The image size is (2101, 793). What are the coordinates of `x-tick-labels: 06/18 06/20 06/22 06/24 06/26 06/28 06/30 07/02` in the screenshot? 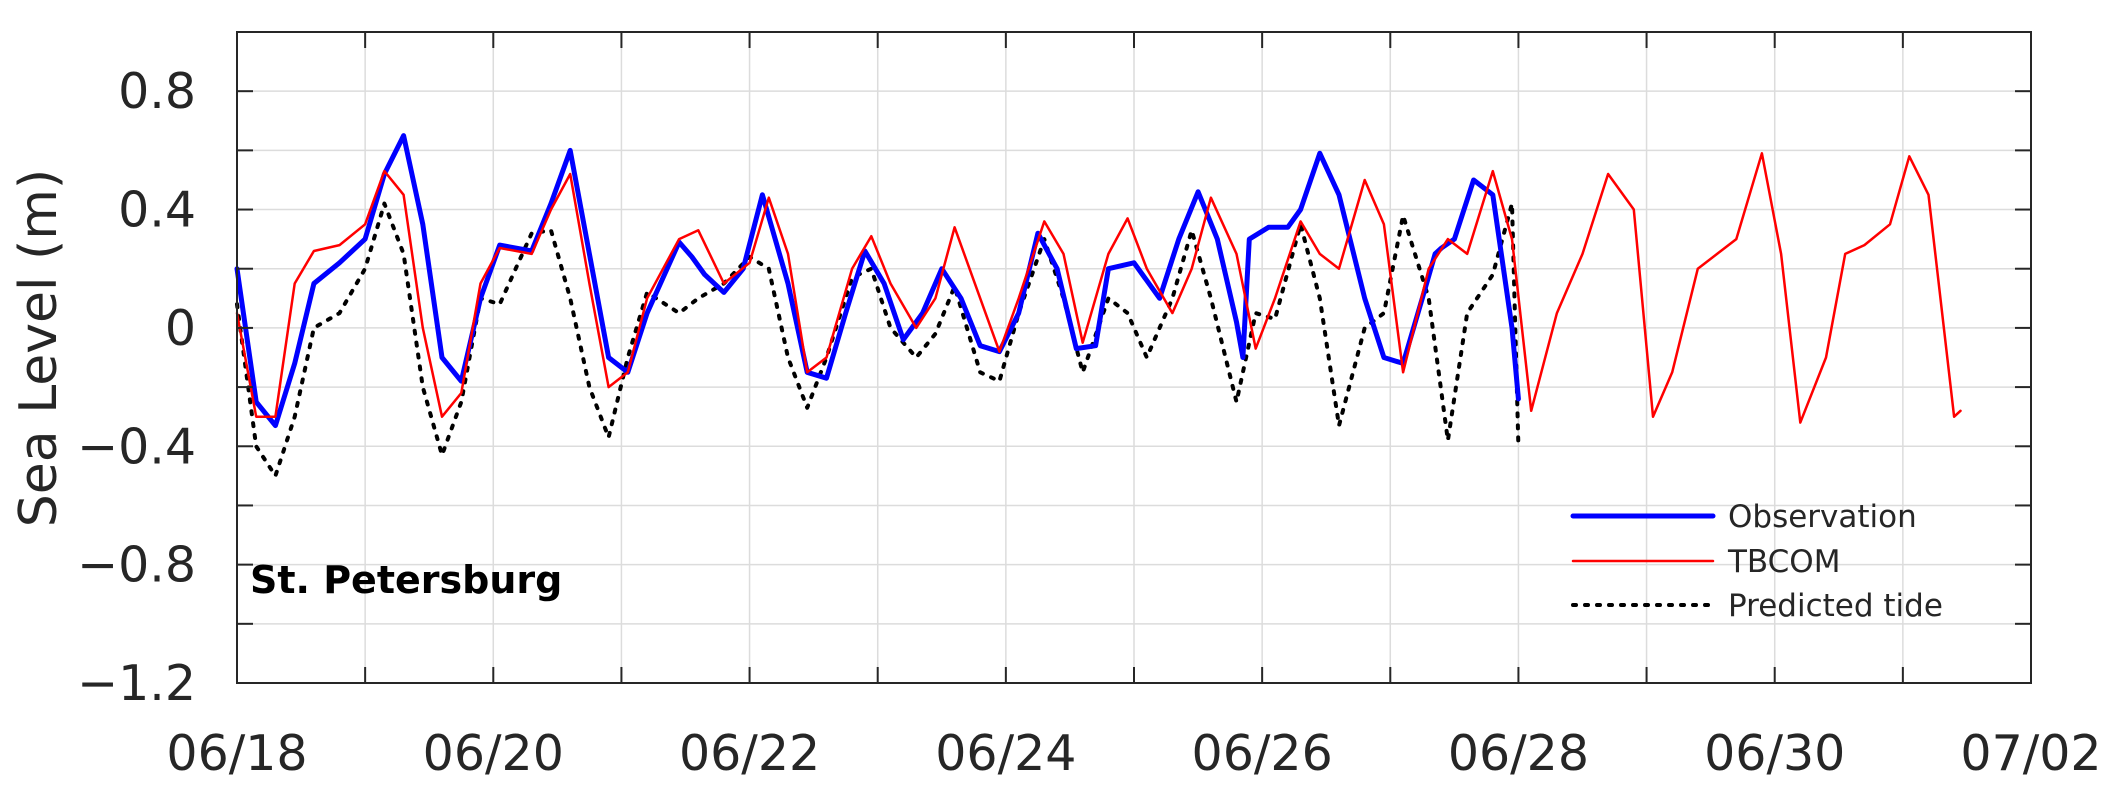 It's located at (1133, 753).